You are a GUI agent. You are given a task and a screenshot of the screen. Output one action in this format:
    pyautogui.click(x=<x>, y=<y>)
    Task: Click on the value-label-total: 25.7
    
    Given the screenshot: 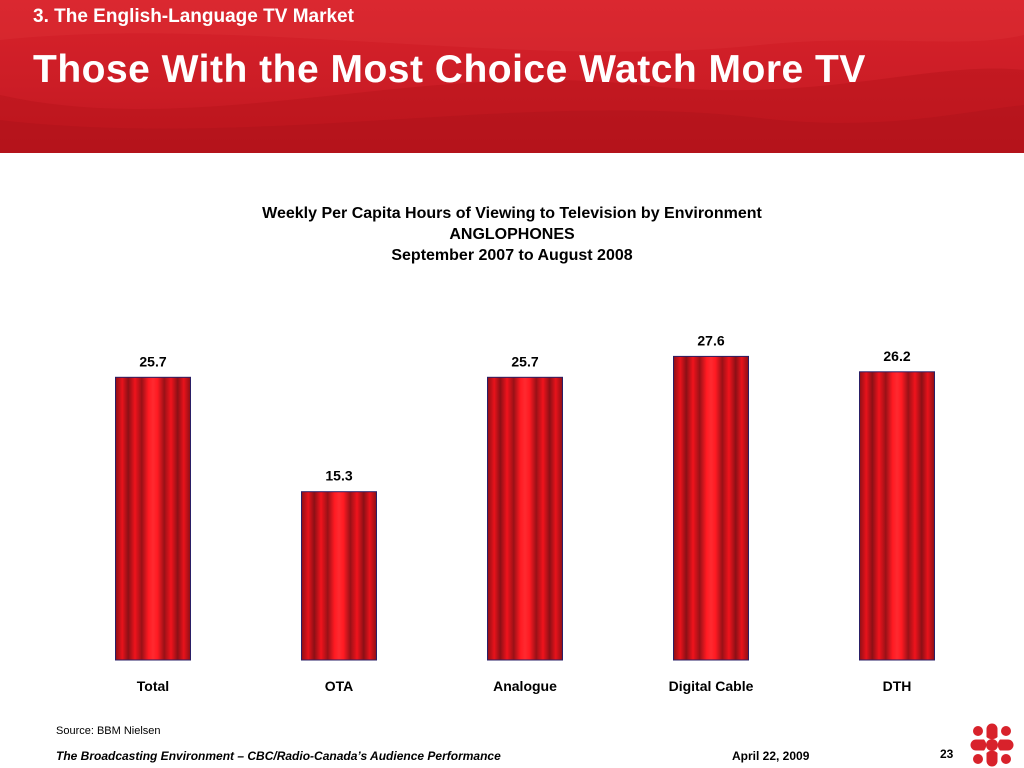 What is the action you would take?
    pyautogui.click(x=152, y=361)
    